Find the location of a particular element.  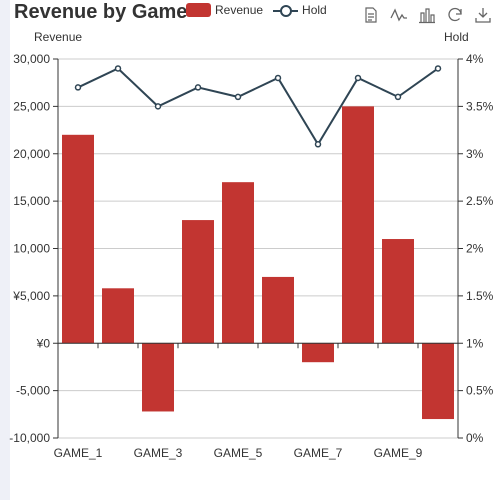

y-right-tick-label: 0% is located at coordinates (475, 438).